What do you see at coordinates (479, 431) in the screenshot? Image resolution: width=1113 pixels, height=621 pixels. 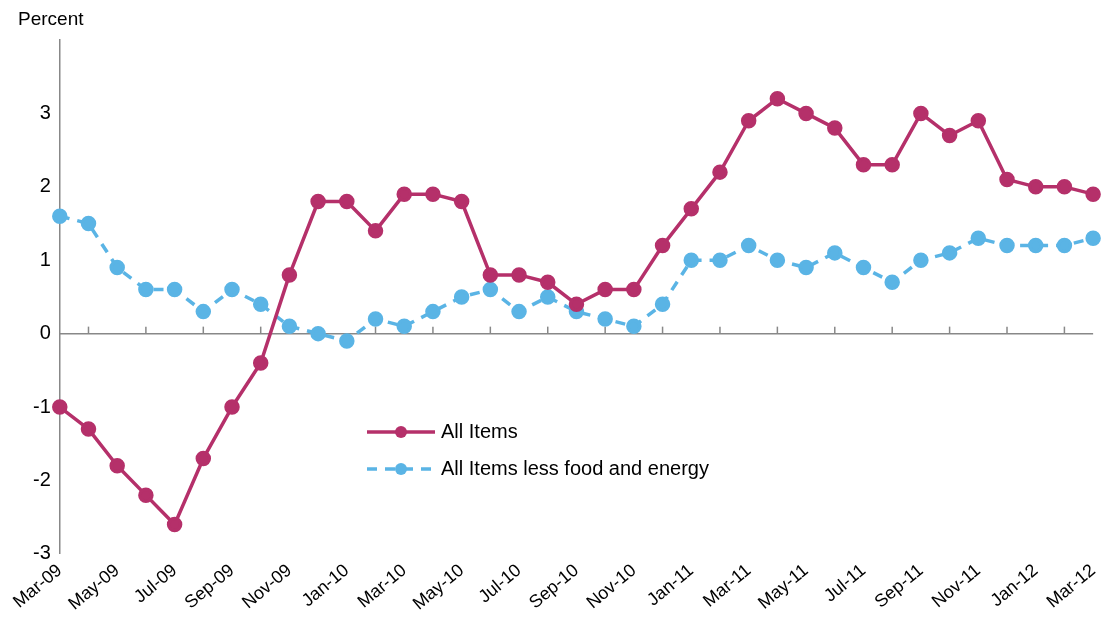 I see `legend-label: All Items` at bounding box center [479, 431].